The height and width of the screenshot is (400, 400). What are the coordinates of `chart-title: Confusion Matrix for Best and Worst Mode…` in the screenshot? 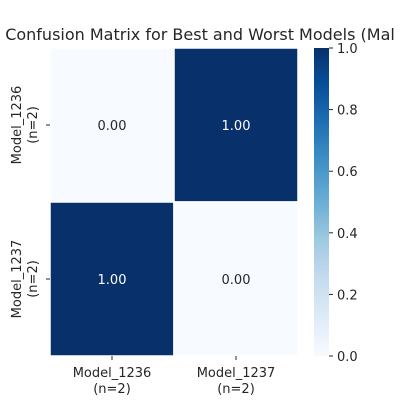 It's located at (200, 34).